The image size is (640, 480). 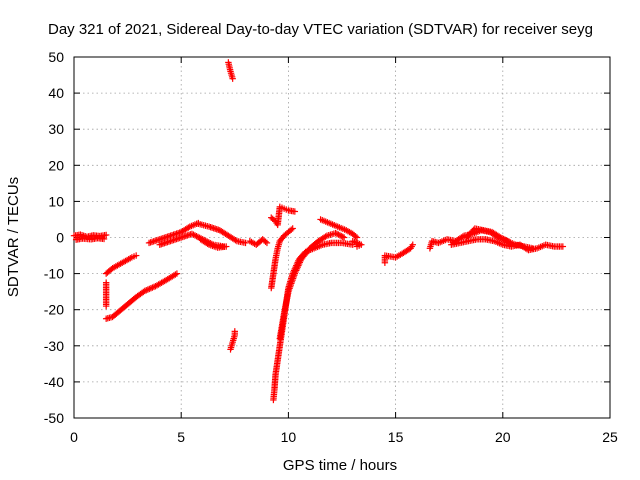 What do you see at coordinates (56, 129) in the screenshot?
I see `y-tick-label: 30` at bounding box center [56, 129].